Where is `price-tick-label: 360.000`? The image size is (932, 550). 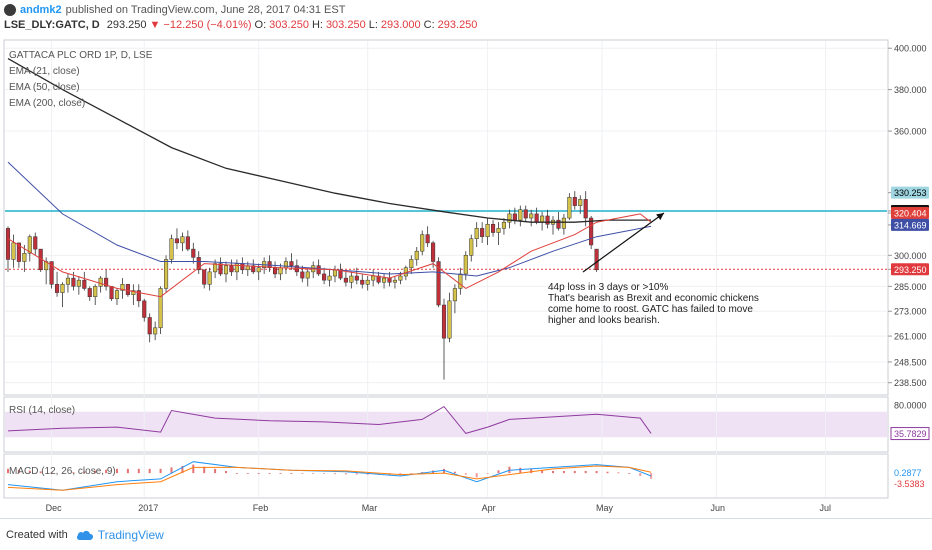
price-tick-label: 360.000 is located at coordinates (910, 132).